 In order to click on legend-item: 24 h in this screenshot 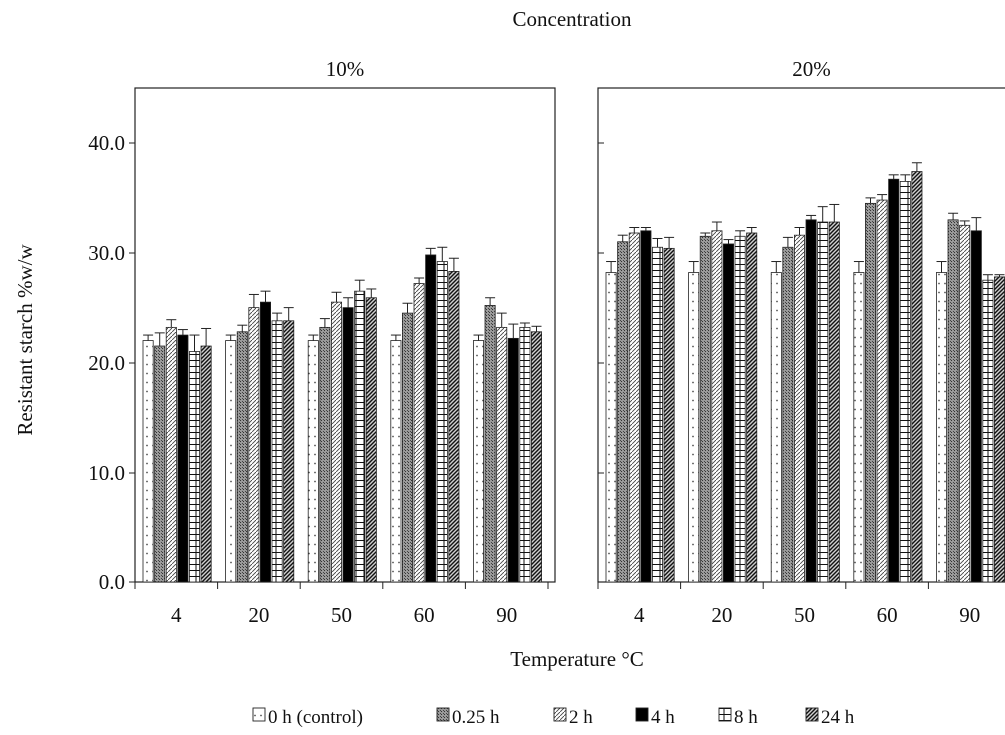, I will do `click(830, 717)`.